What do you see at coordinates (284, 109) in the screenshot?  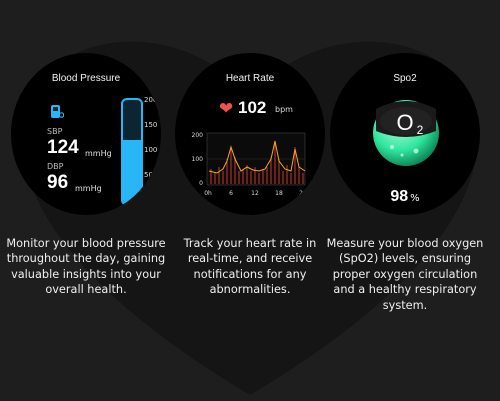 I see `heart-rate-unit: bpm` at bounding box center [284, 109].